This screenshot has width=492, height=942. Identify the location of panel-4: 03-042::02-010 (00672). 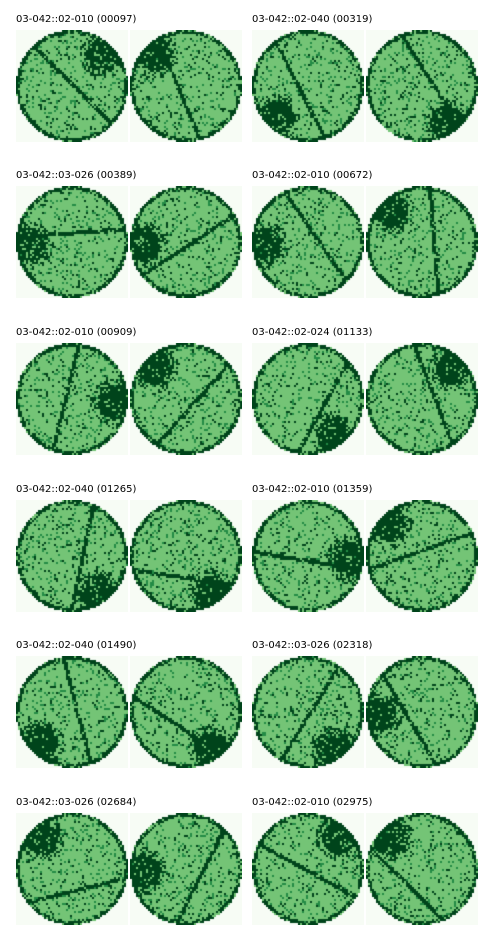
(366, 235).